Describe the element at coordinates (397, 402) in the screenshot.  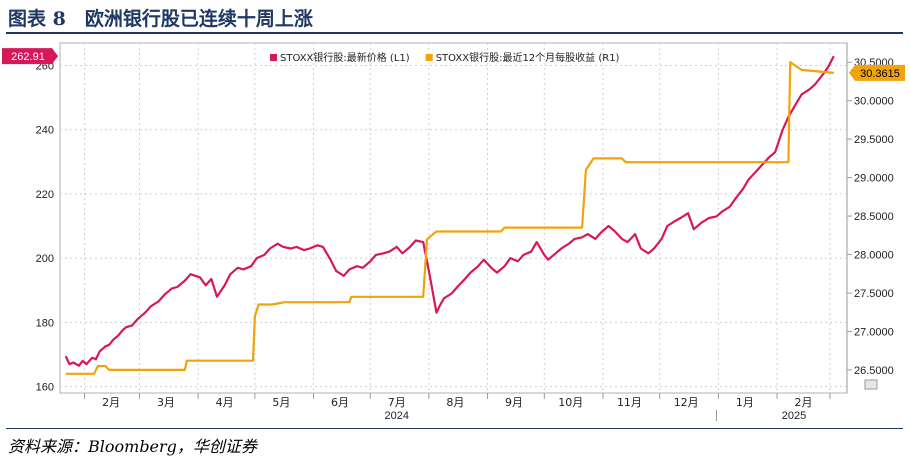
I see `month-label: 7月` at that location.